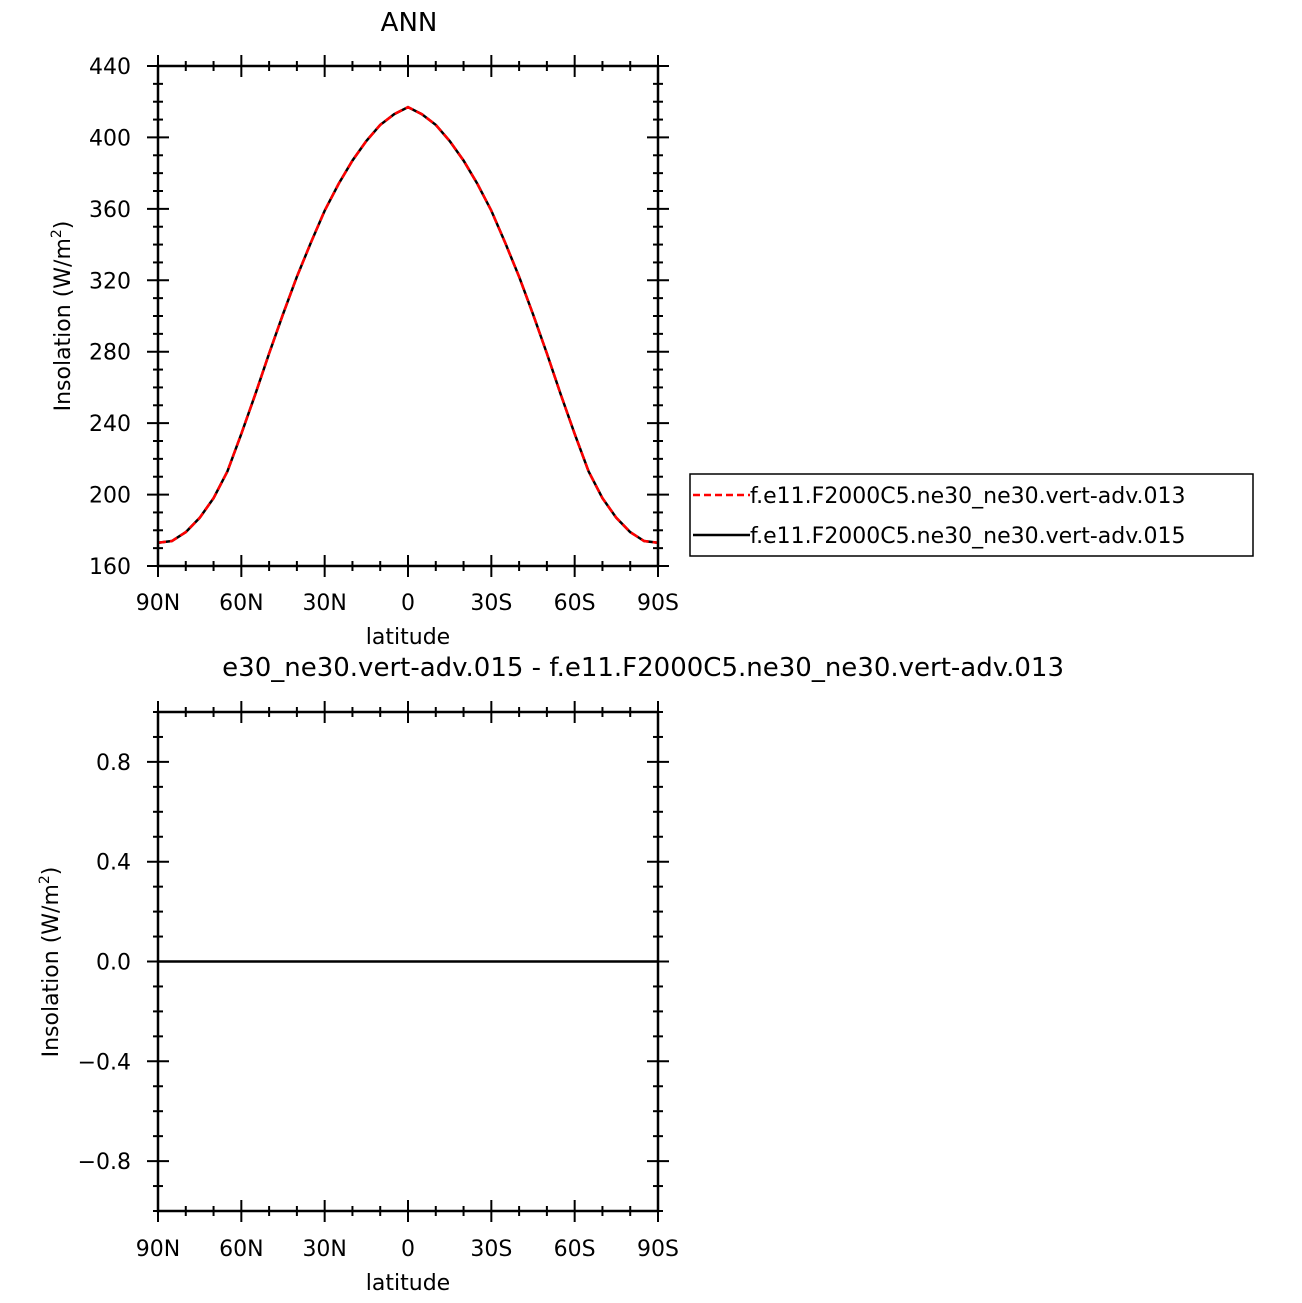 Image resolution: width=1302 pixels, height=1303 pixels. I want to click on bottom-x-tick-label: 60S, so click(575, 1249).